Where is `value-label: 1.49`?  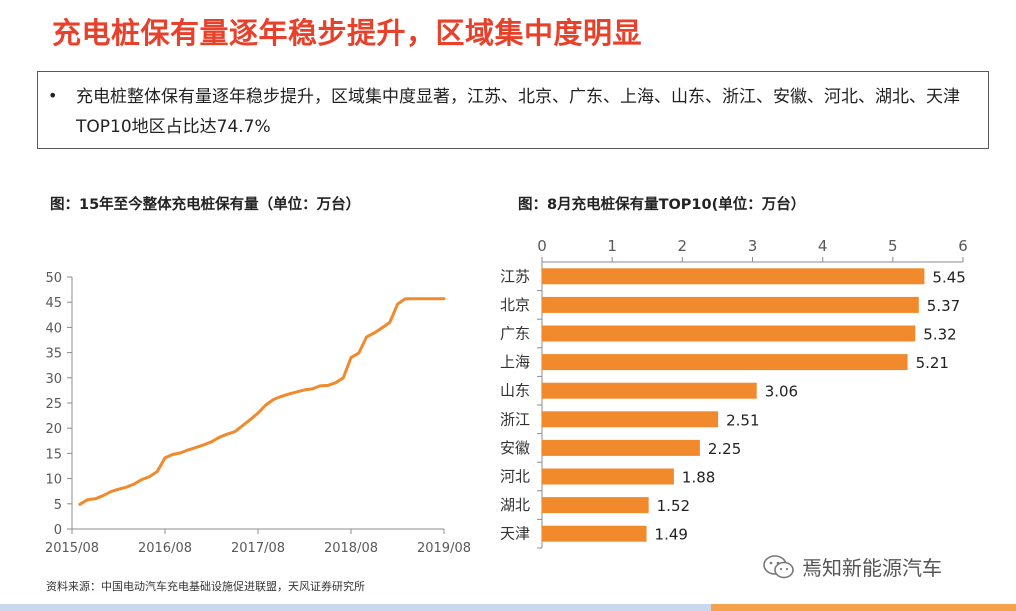 value-label: 1.49 is located at coordinates (671, 535).